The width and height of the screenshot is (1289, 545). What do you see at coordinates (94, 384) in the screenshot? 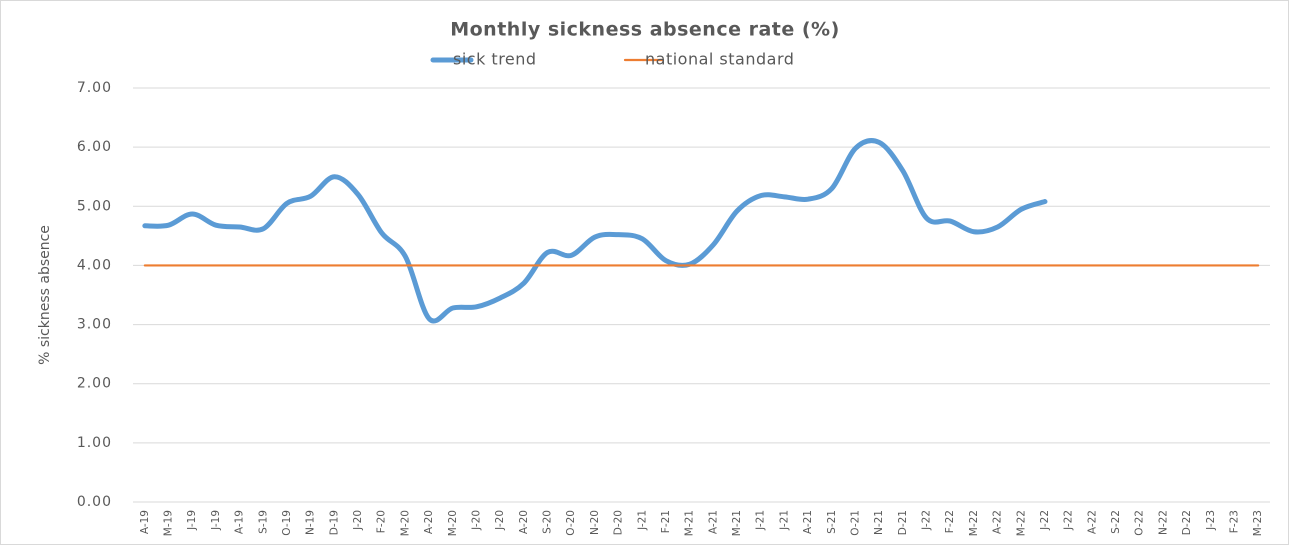
I see `y-tick-label: 2.00` at bounding box center [94, 384].